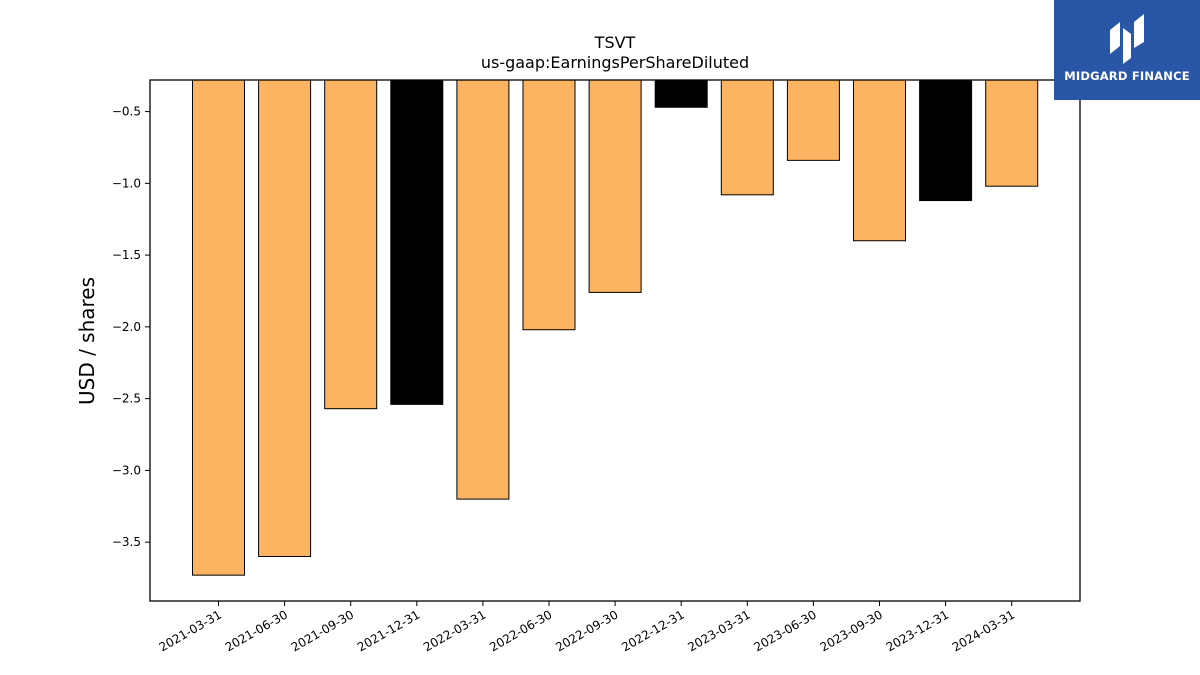  What do you see at coordinates (454, 630) in the screenshot?
I see `x-tick-label: 2022-03-31` at bounding box center [454, 630].